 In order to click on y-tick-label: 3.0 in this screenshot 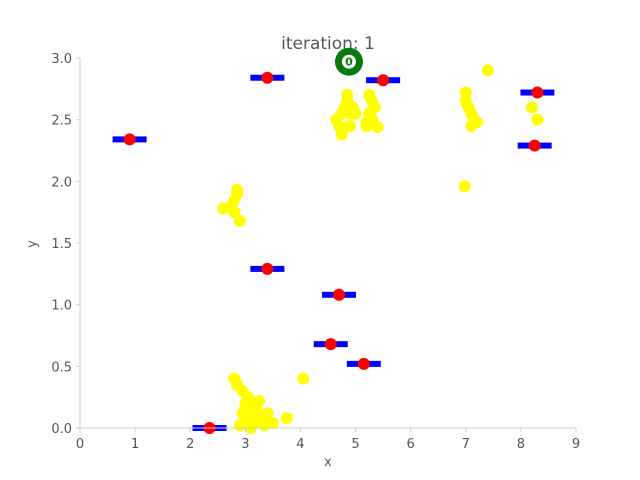, I will do `click(61, 59)`.